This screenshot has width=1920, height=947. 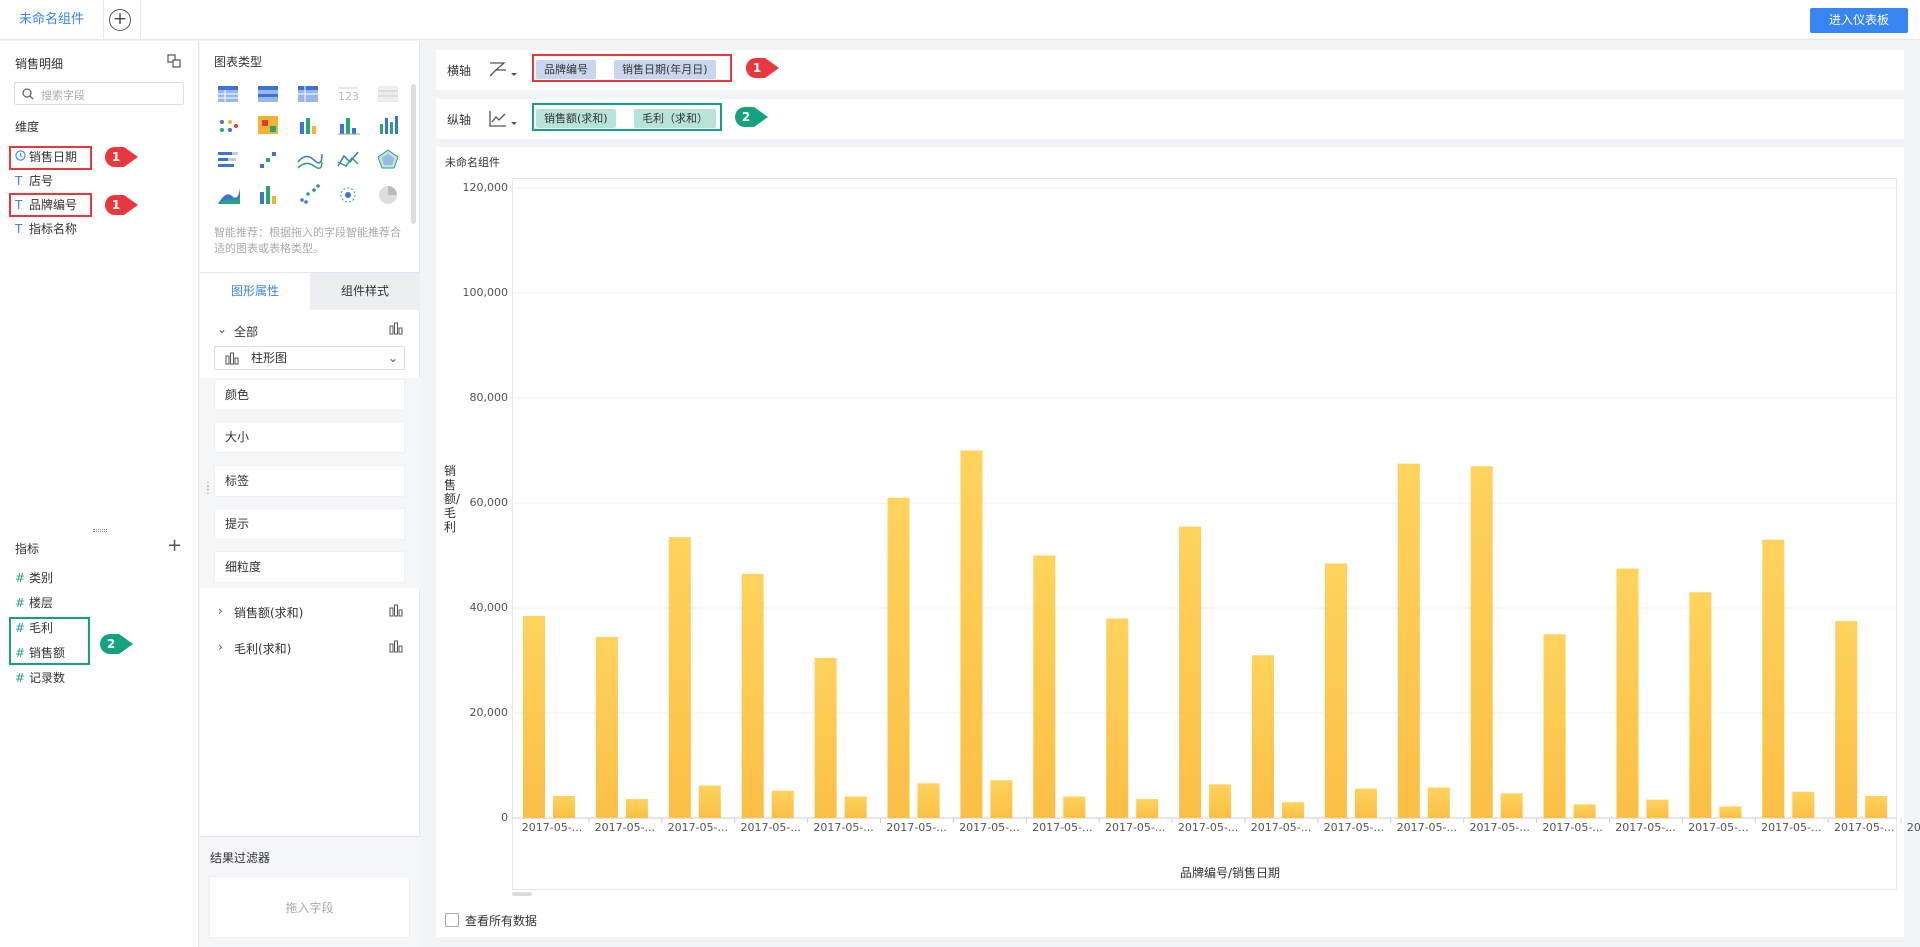 I want to click on property-tooltip: 提示, so click(x=309, y=524).